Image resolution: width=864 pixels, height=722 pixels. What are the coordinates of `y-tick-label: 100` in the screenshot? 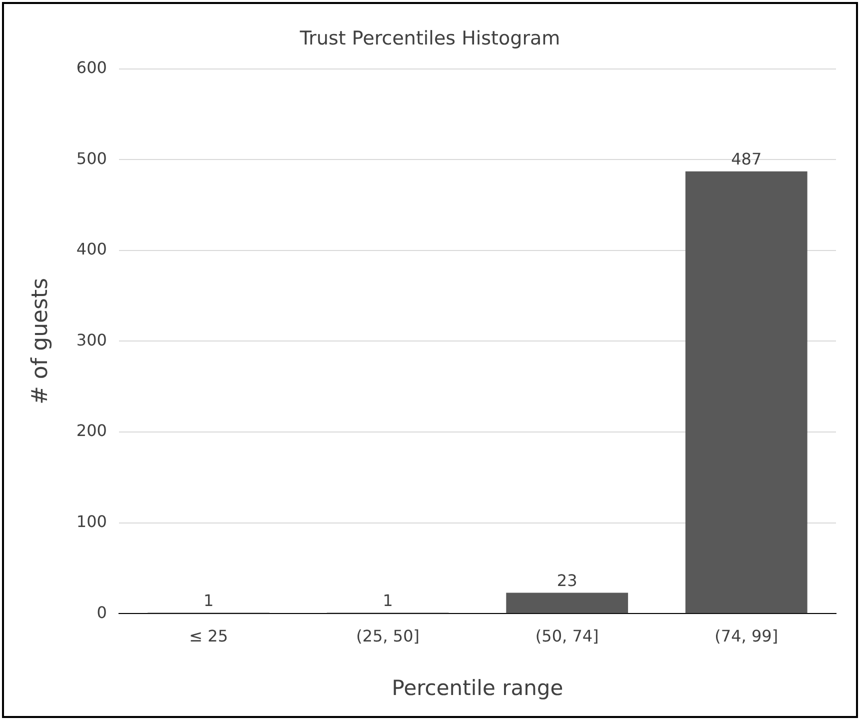 It's located at (91, 521).